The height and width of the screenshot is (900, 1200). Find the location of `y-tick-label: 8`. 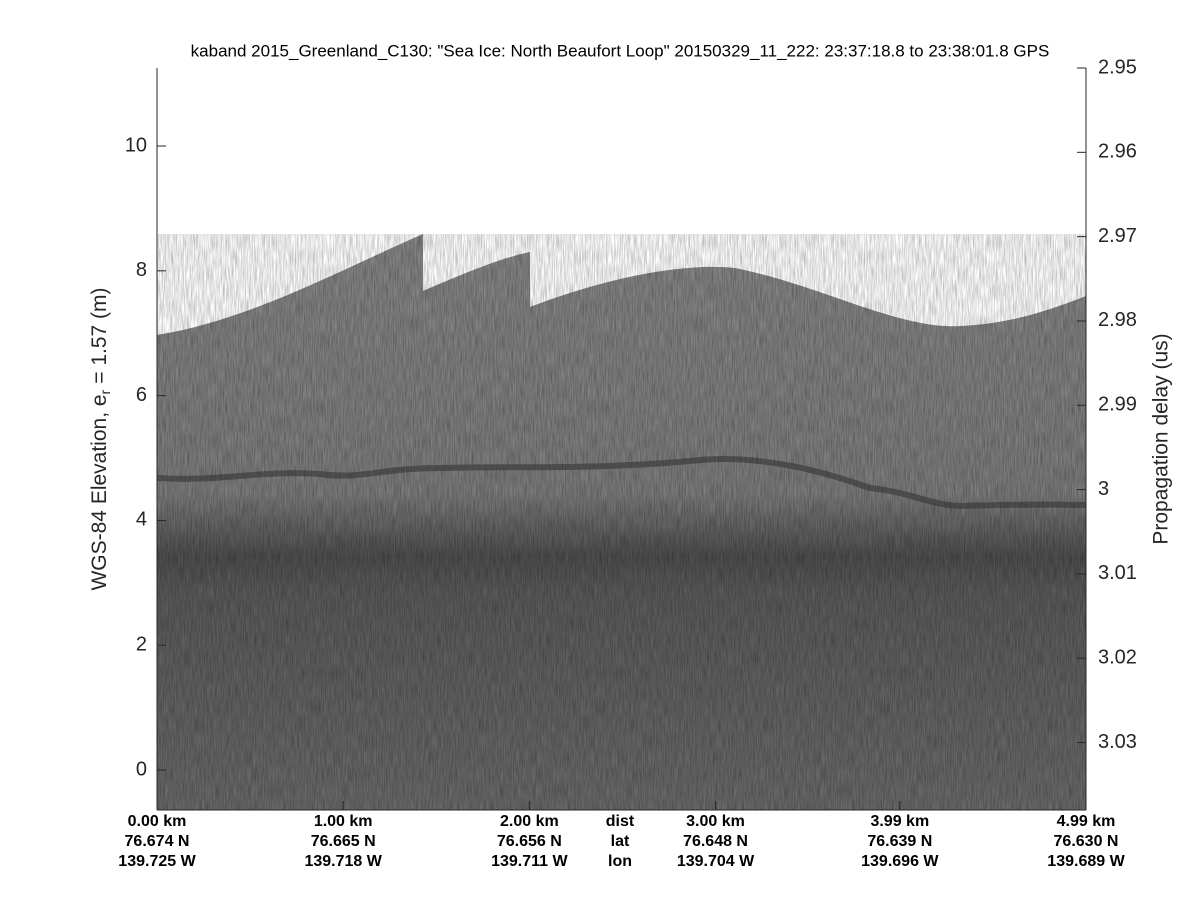

y-tick-label: 8 is located at coordinates (141, 270).